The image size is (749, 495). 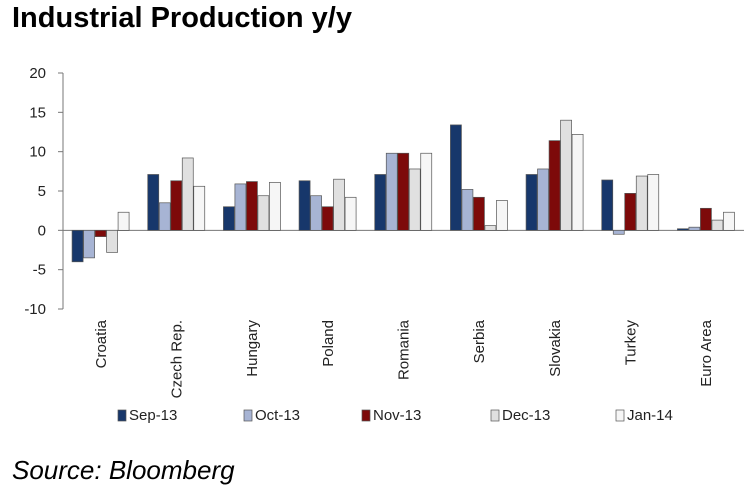 What do you see at coordinates (555, 347) in the screenshot?
I see `category-label: Slovakia` at bounding box center [555, 347].